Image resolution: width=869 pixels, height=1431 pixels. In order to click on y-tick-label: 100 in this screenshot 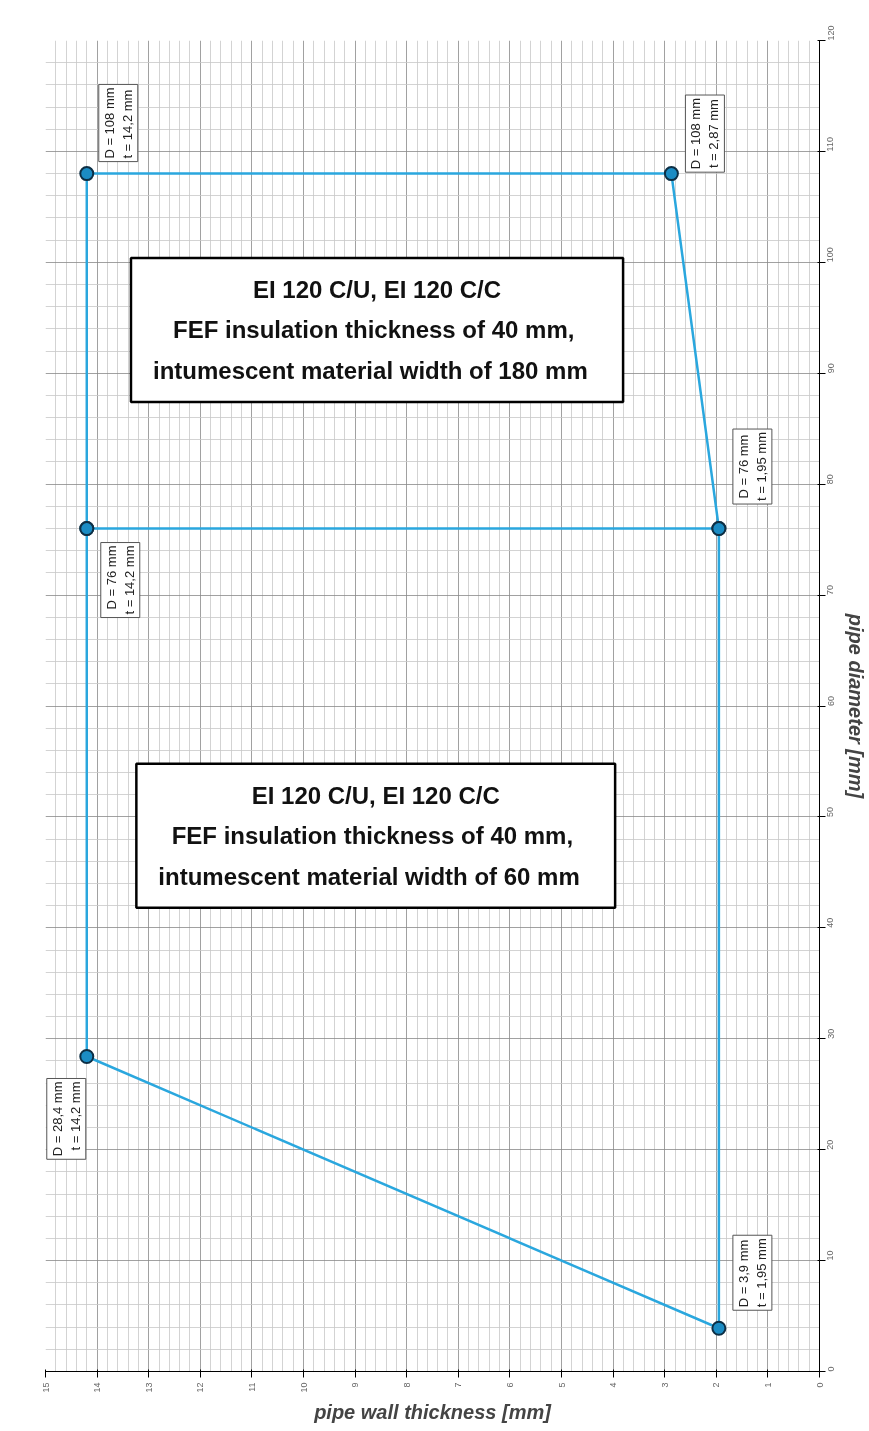, I will do `click(830, 255)`.